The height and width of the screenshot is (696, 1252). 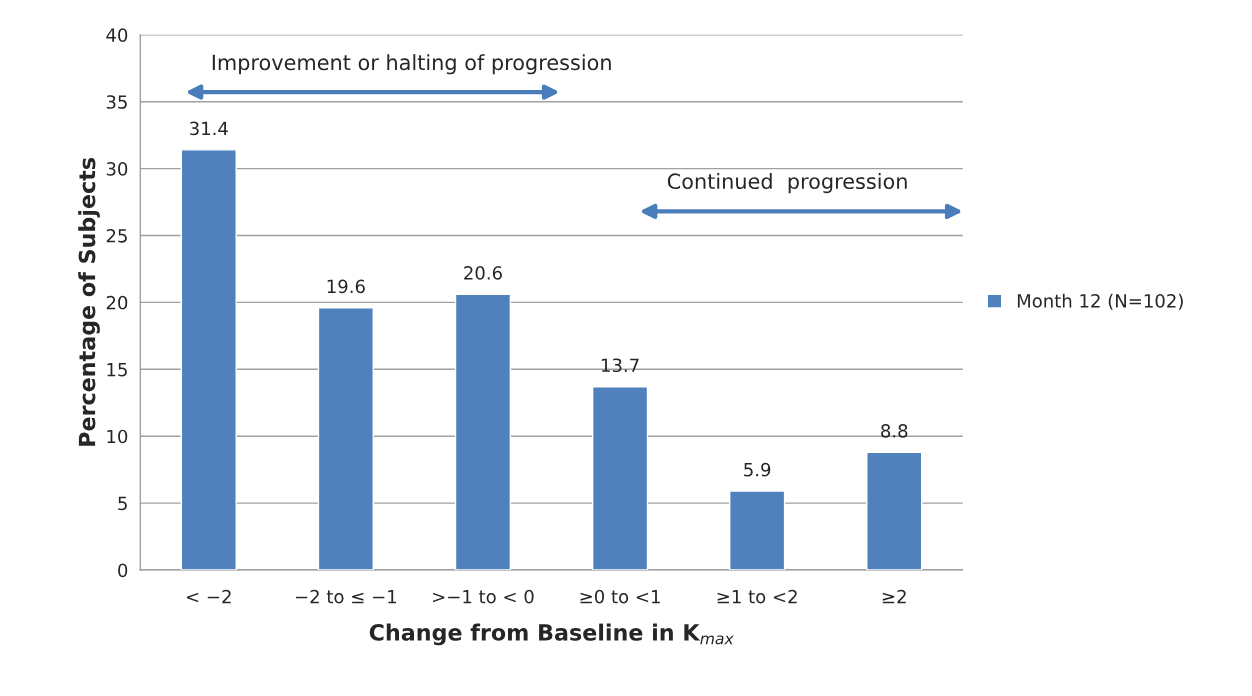 What do you see at coordinates (757, 596) in the screenshot?
I see `x-tick-label: ≥1 to <2` at bounding box center [757, 596].